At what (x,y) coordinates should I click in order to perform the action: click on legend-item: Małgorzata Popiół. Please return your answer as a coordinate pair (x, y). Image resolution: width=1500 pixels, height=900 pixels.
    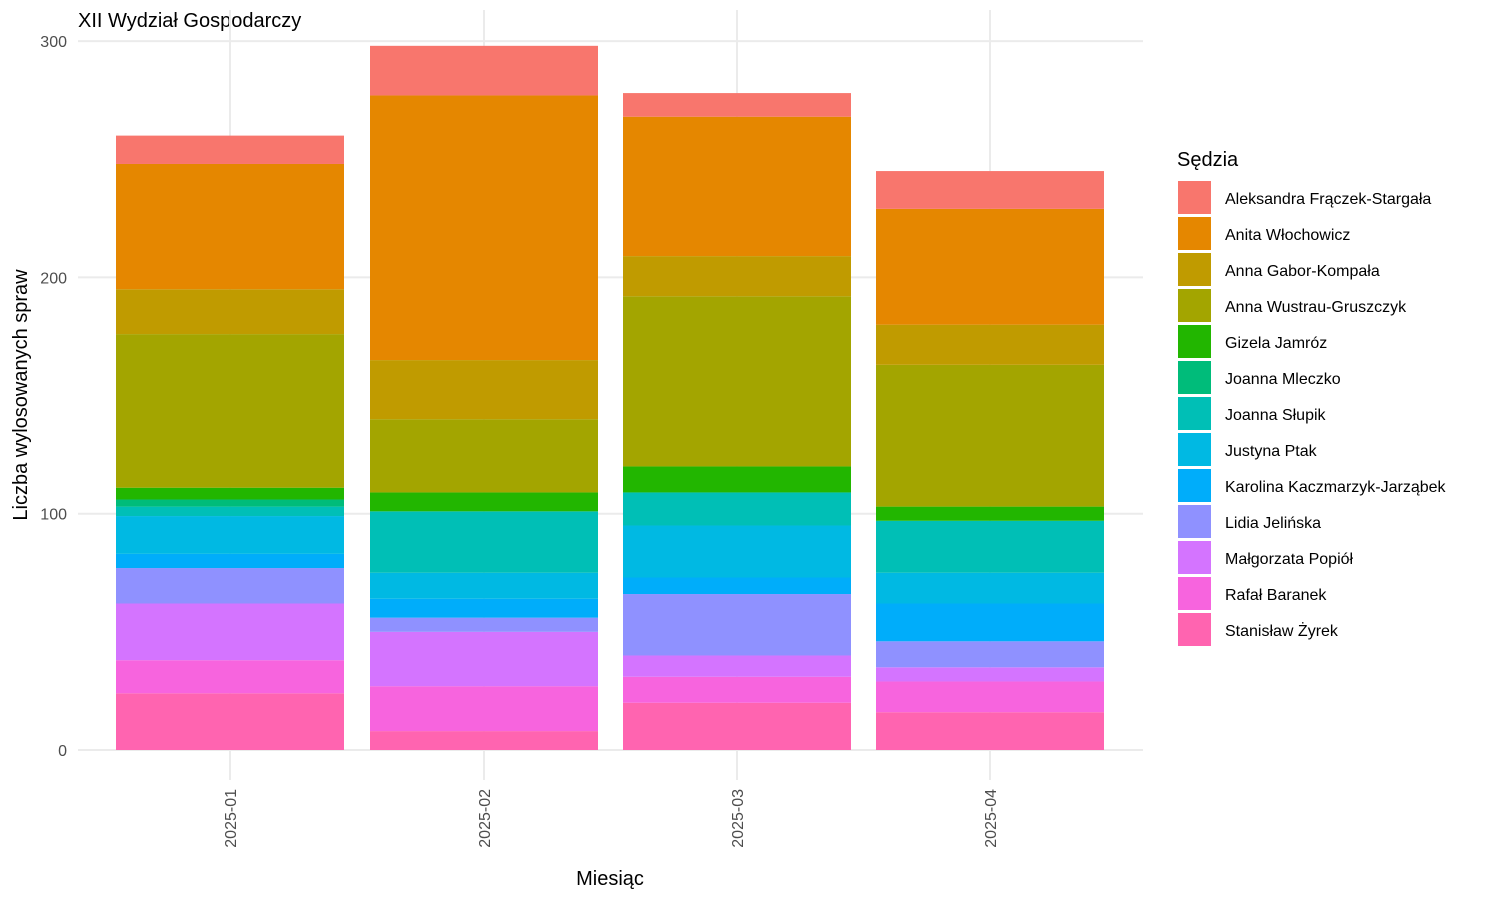
    Looking at the image, I should click on (1266, 557).